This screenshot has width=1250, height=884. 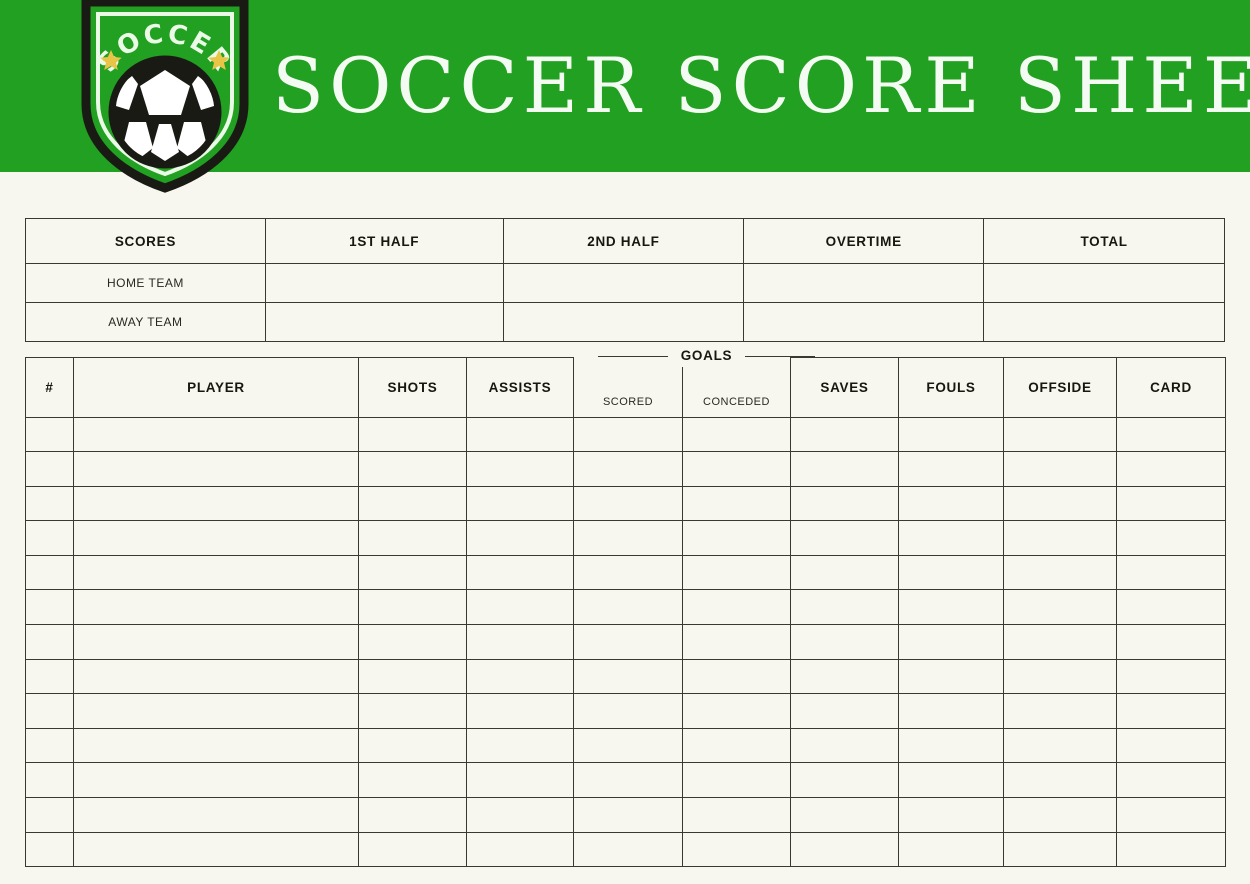 I want to click on away-team-1st-half-cell, so click(x=384, y=322).